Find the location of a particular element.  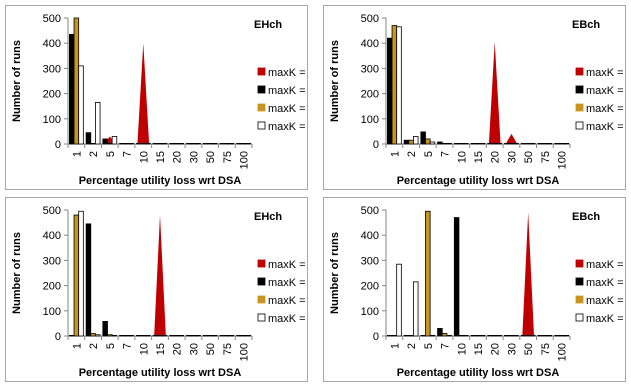

y-tick-label: 0 is located at coordinates (376, 145).